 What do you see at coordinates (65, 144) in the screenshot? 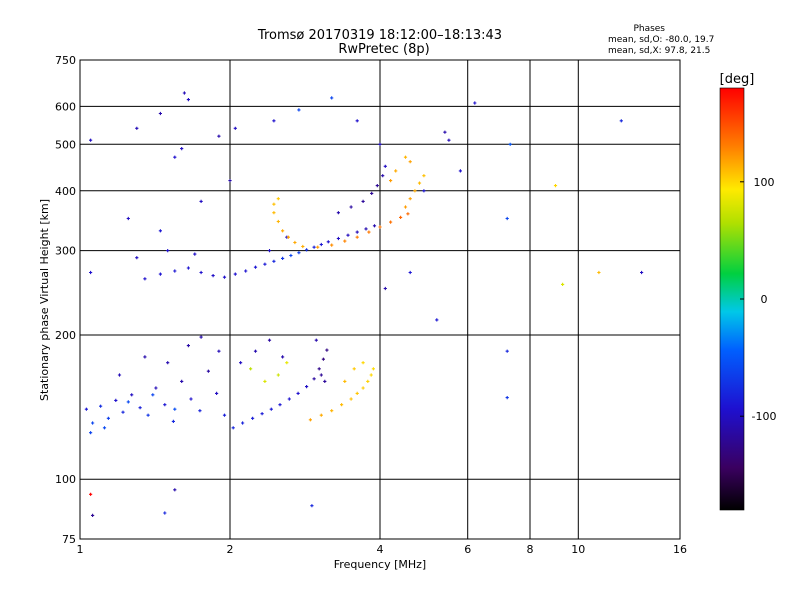
I see `y-tick-label: 500` at bounding box center [65, 144].